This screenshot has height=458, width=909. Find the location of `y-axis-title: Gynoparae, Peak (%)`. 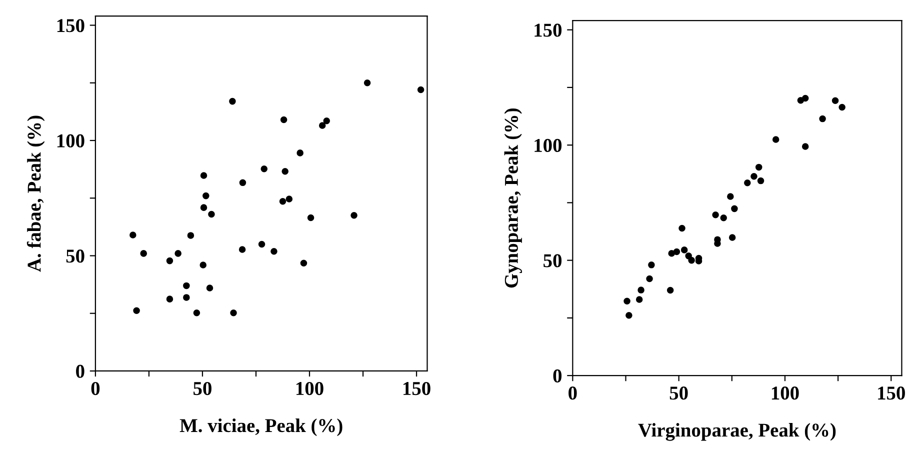

y-axis-title: Gynoparae, Peak (%) is located at coordinates (513, 198).